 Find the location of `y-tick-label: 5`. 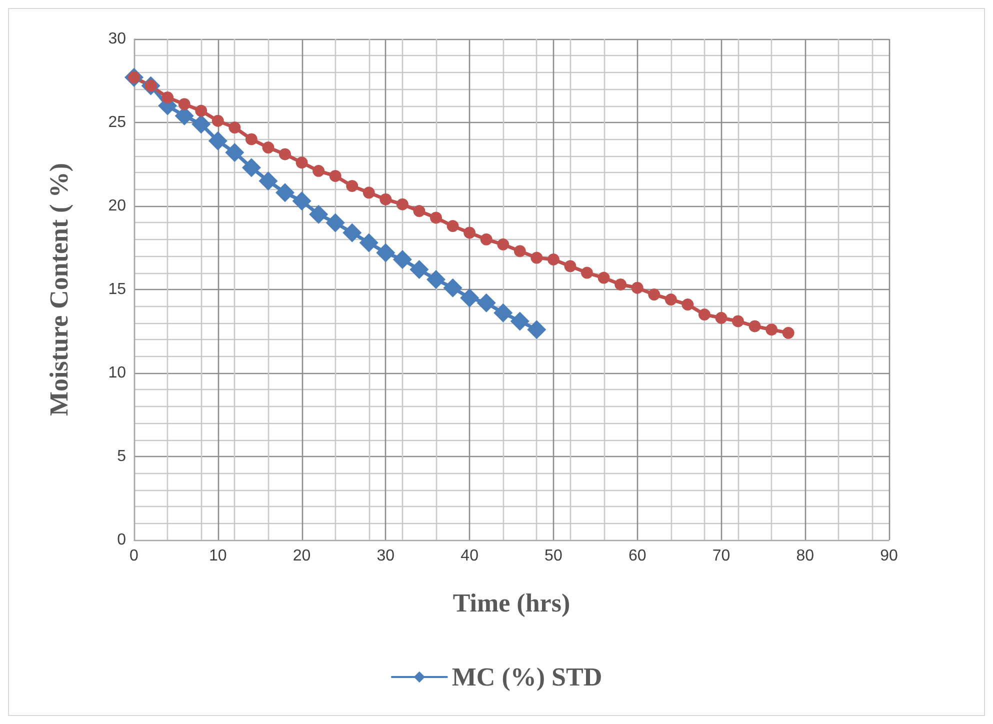

y-tick-label: 5 is located at coordinates (121, 456).